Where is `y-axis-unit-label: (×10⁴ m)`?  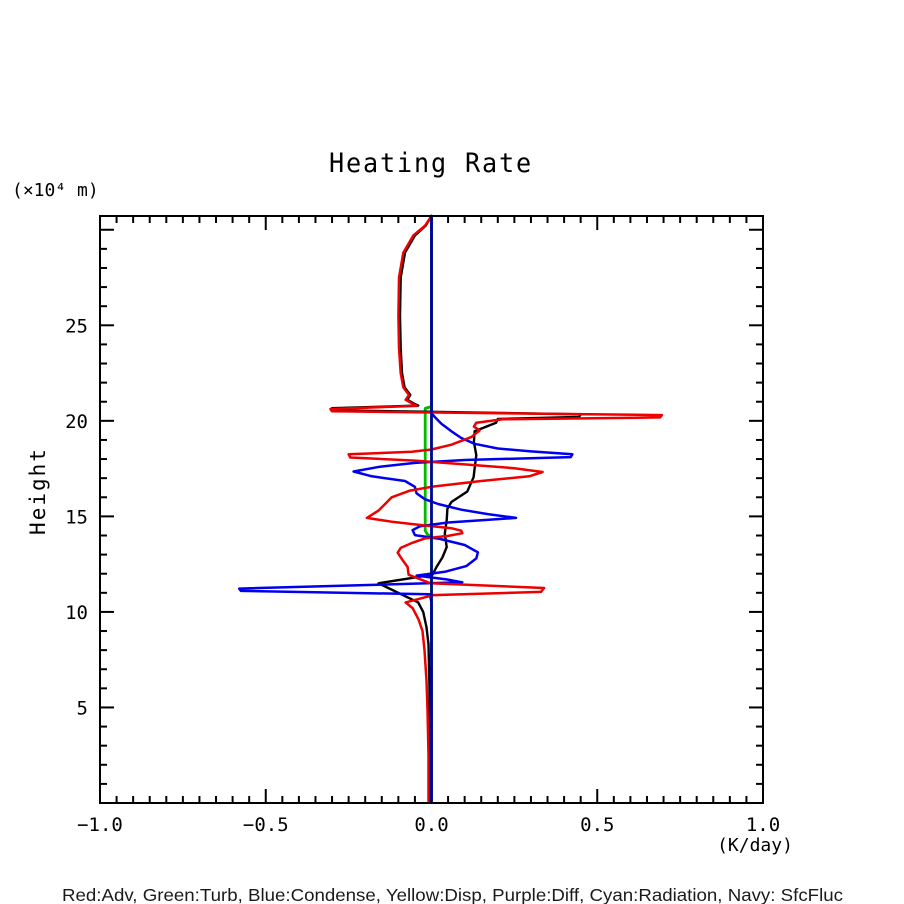
y-axis-unit-label: (×10⁴ m) is located at coordinates (55, 190).